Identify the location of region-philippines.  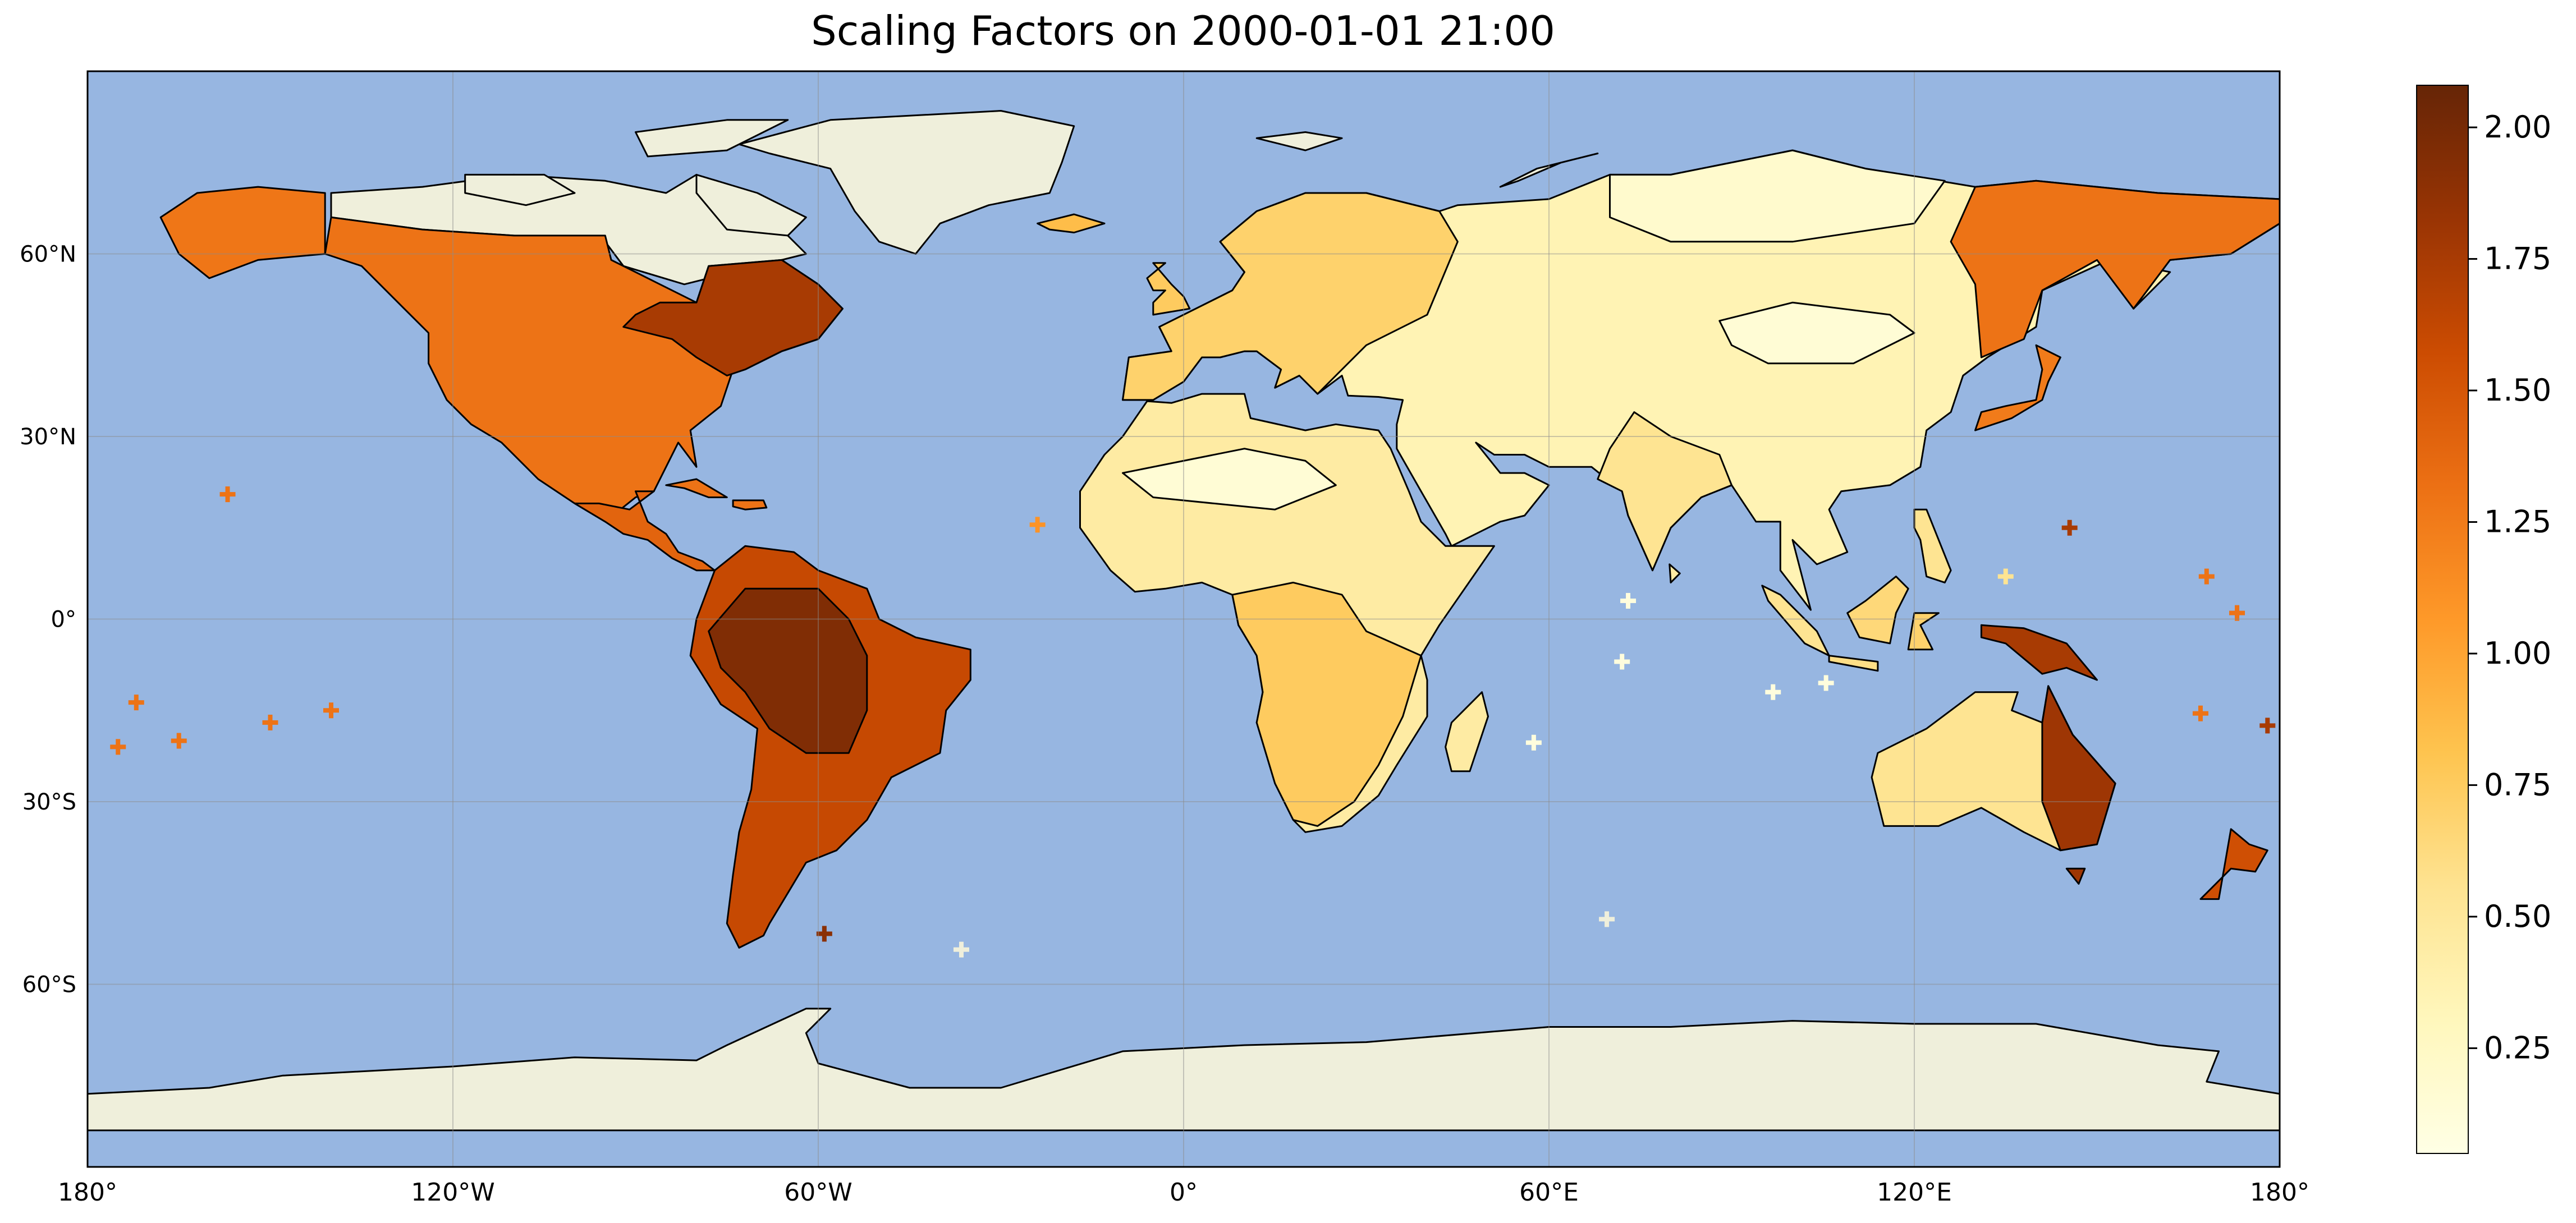
(1932, 545).